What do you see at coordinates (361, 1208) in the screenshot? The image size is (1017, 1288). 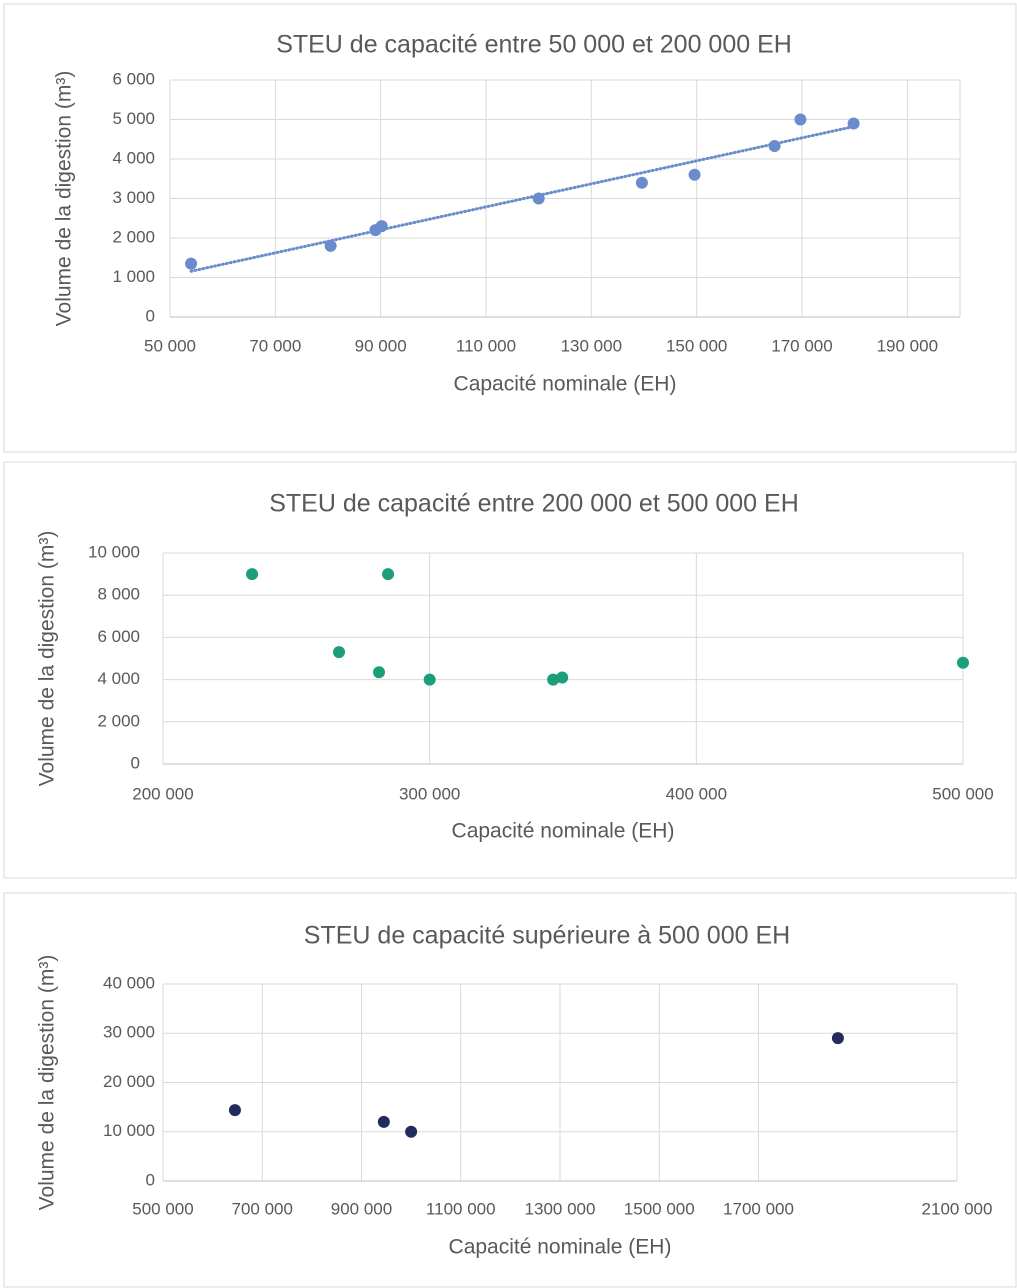 I see `x-tick-label: 900 000` at bounding box center [361, 1208].